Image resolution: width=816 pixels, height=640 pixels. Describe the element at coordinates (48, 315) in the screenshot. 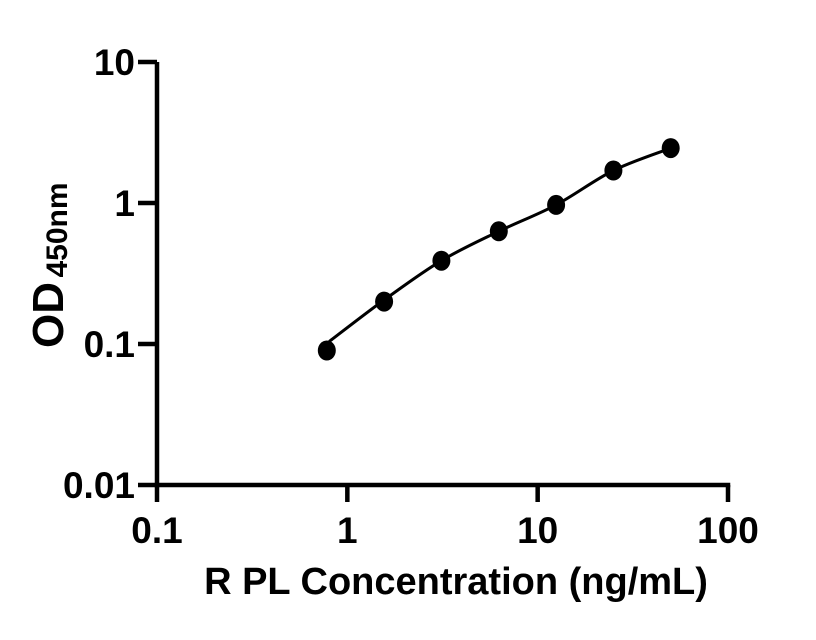

I see `y-axis-title-main: OD` at that location.